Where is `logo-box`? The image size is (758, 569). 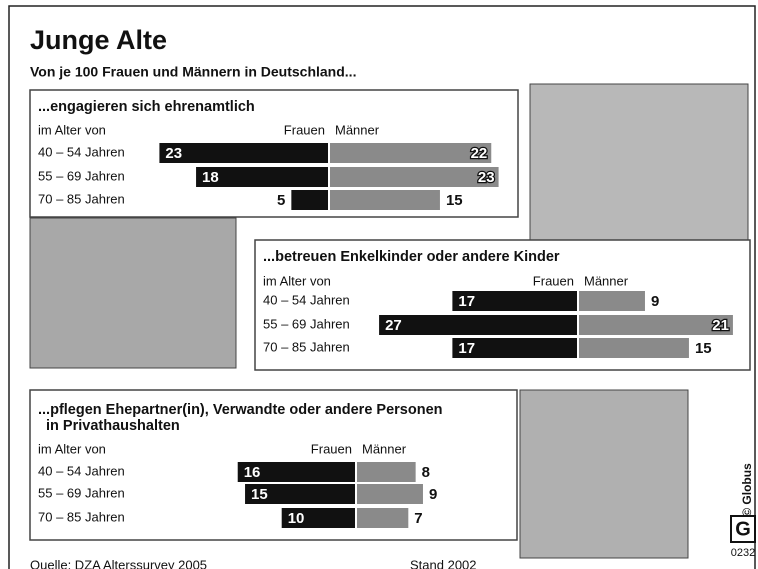 logo-box is located at coordinates (743, 529).